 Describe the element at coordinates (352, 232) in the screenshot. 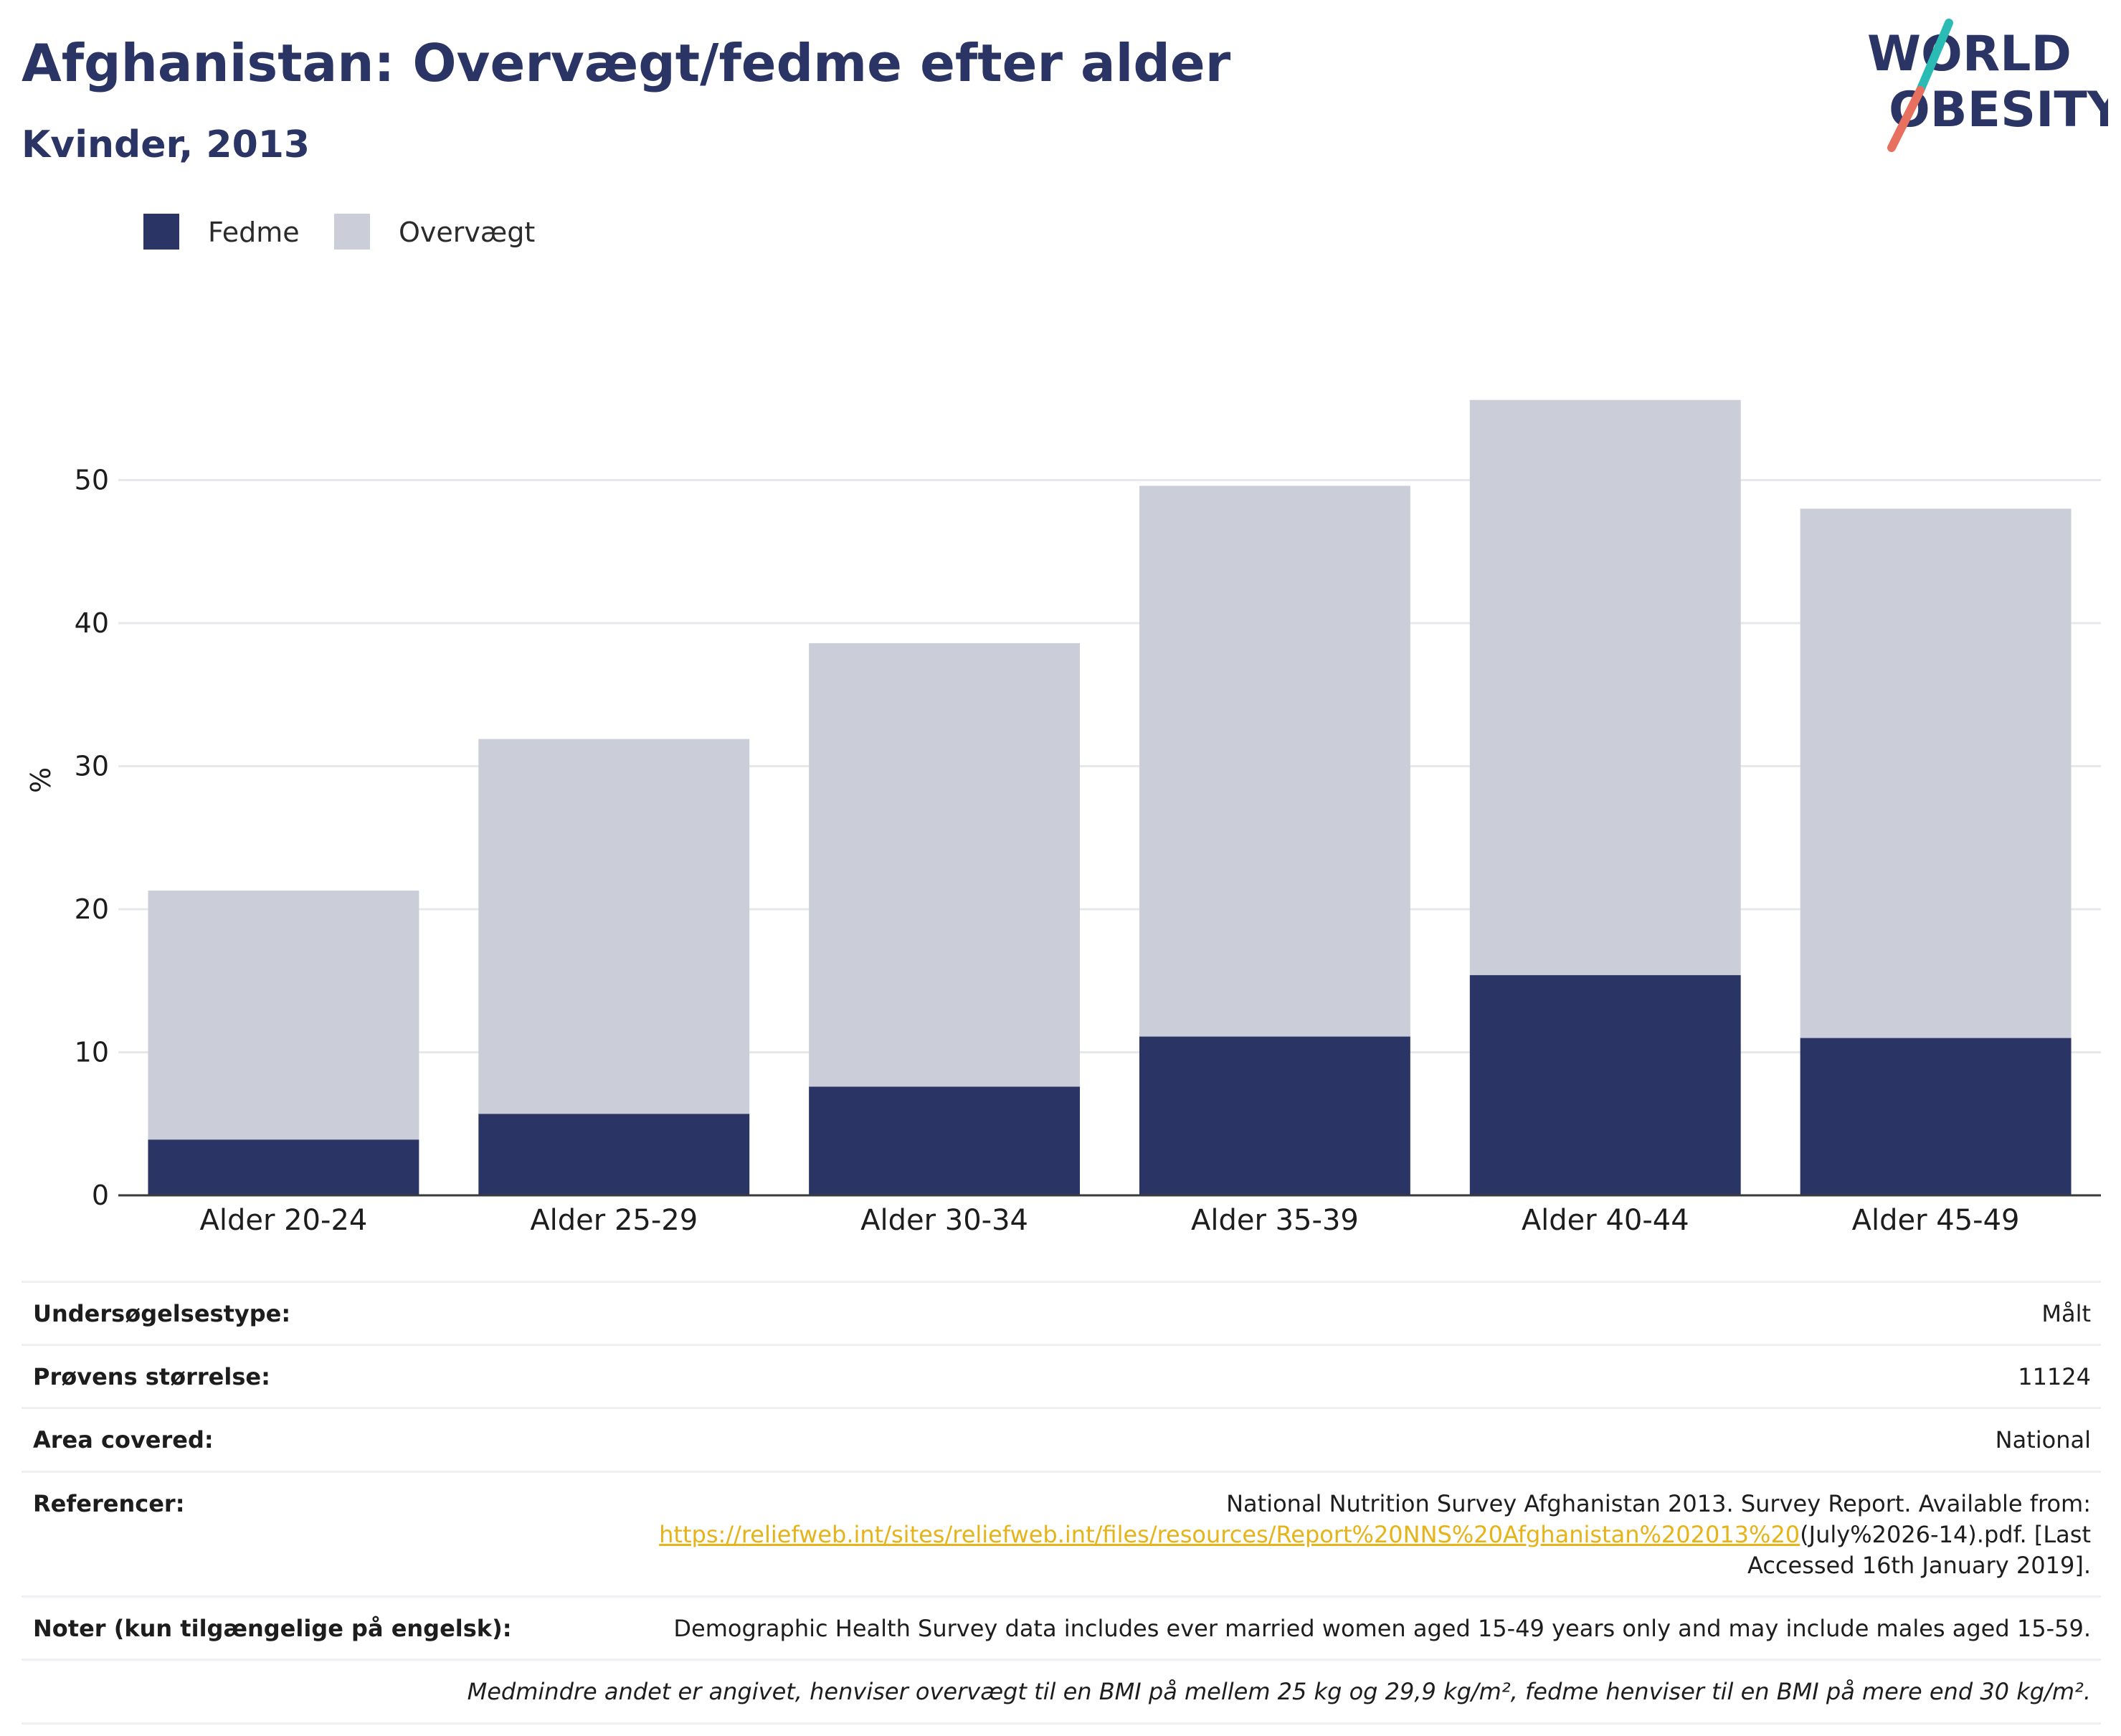

I see `legend-swatch-overvaegt` at that location.